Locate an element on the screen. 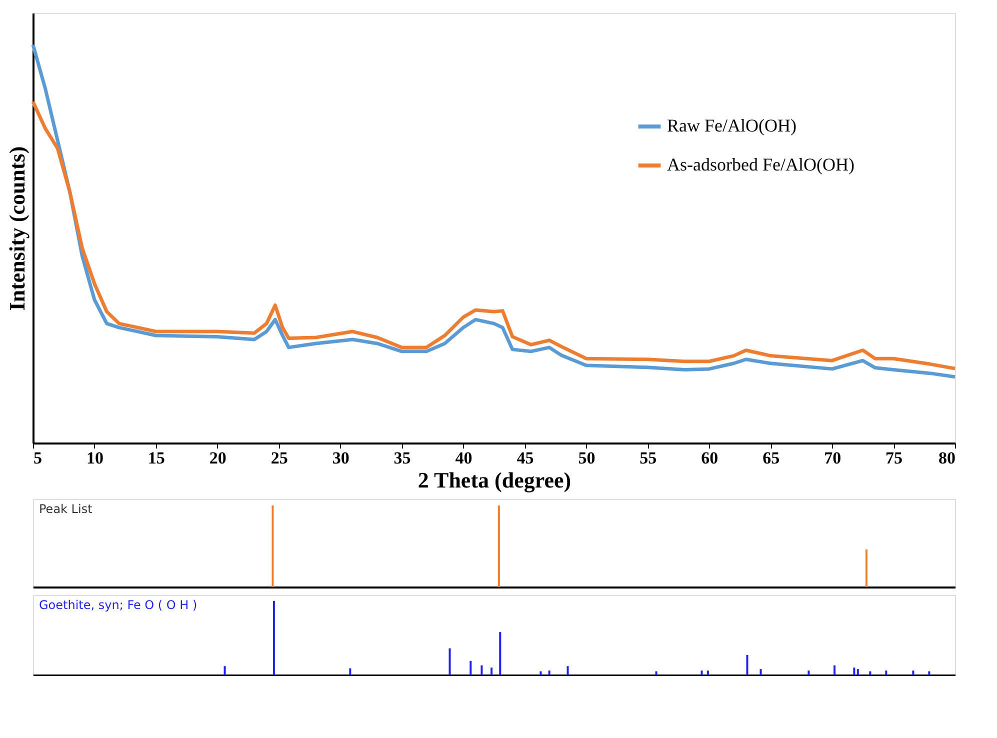 The height and width of the screenshot is (738, 997). x-tick-label: 25 is located at coordinates (279, 458).